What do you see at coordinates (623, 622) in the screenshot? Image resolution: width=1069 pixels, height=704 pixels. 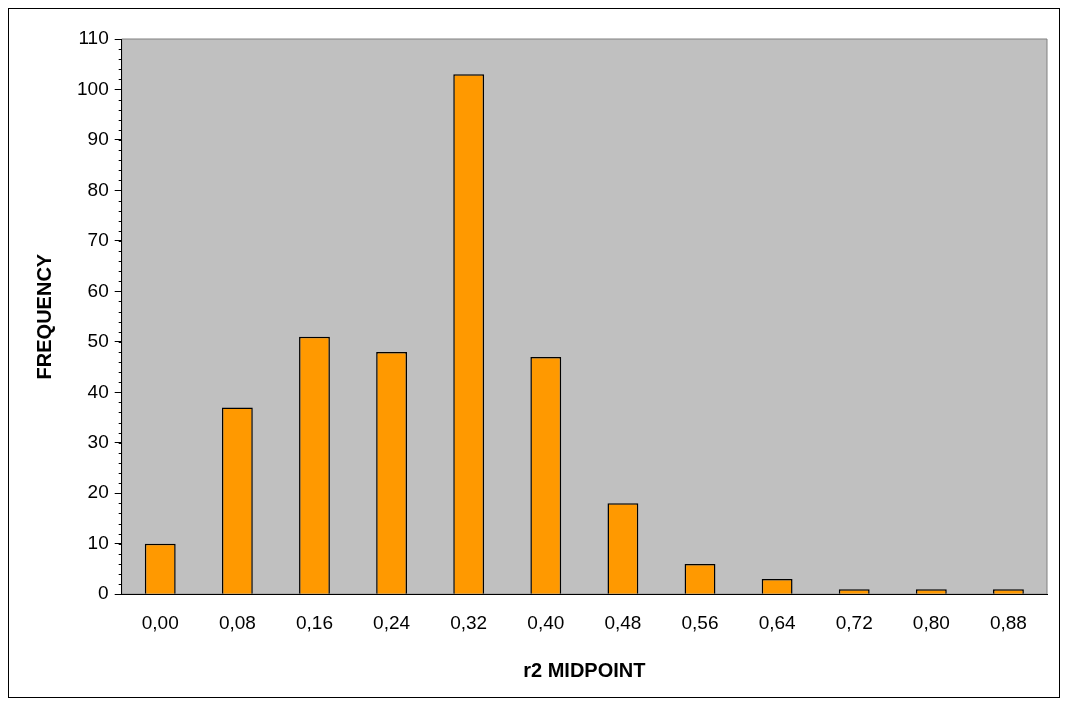 I see `x-tick-label: 0,48` at bounding box center [623, 622].